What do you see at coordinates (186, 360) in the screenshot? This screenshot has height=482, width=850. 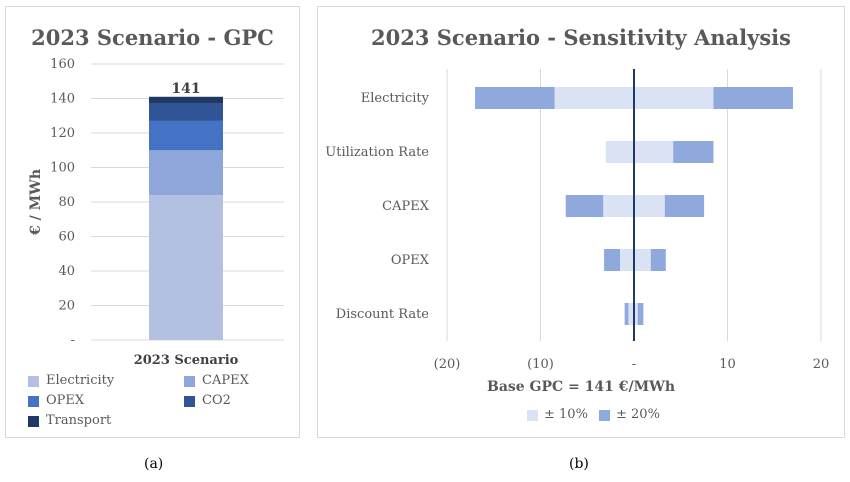 I see `x-tick-label: 2023 Scenario` at bounding box center [186, 360].